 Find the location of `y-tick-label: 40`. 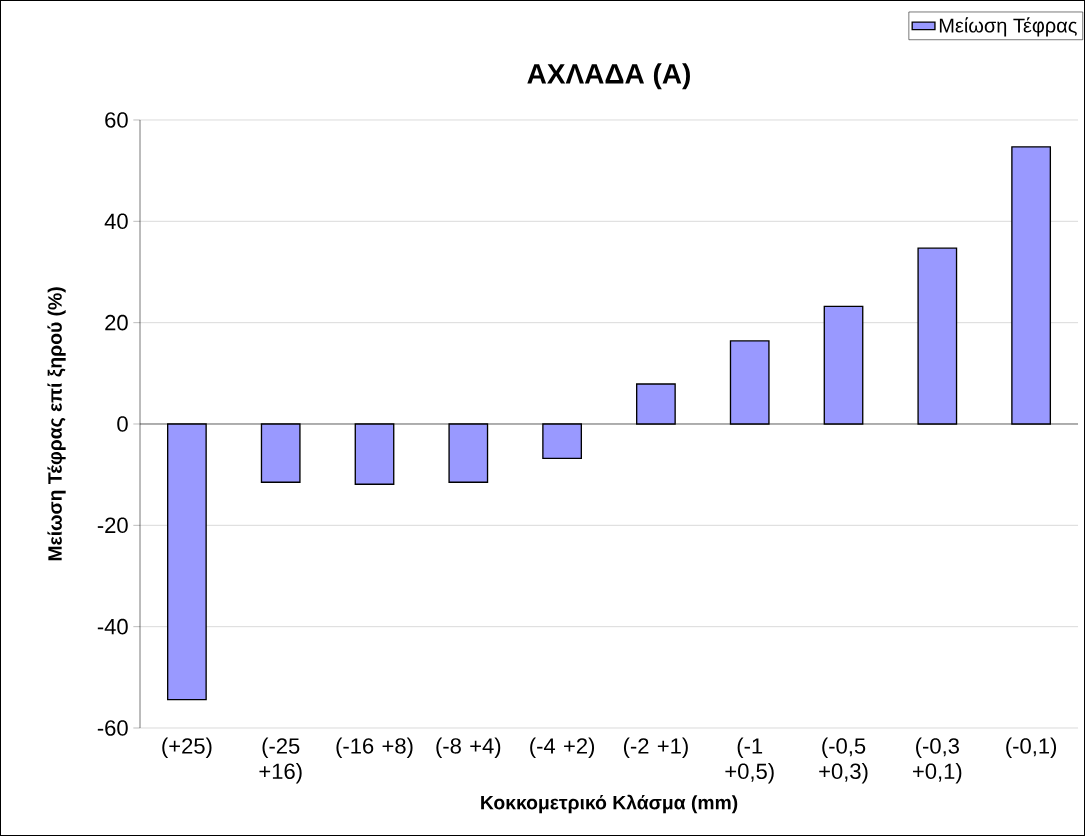

y-tick-label: 40 is located at coordinates (116, 221).